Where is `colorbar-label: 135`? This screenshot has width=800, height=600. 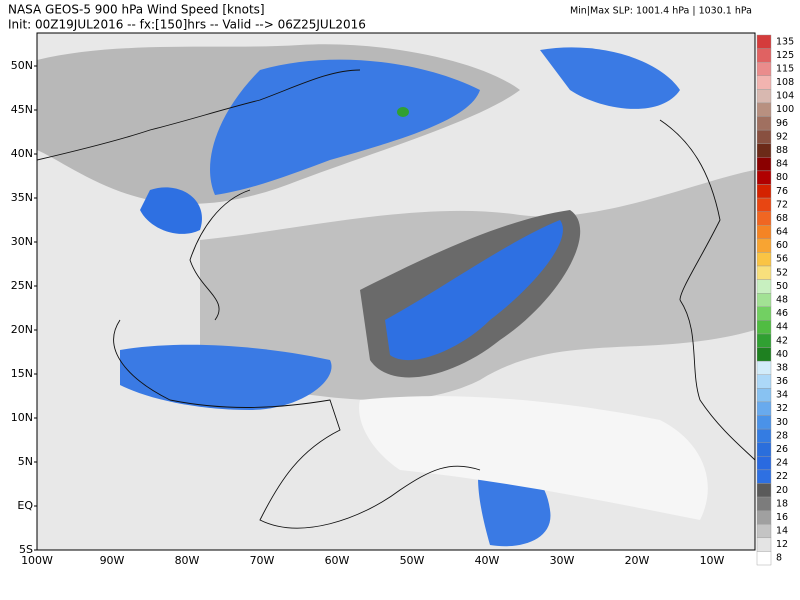 colorbar-label: 135 is located at coordinates (785, 41).